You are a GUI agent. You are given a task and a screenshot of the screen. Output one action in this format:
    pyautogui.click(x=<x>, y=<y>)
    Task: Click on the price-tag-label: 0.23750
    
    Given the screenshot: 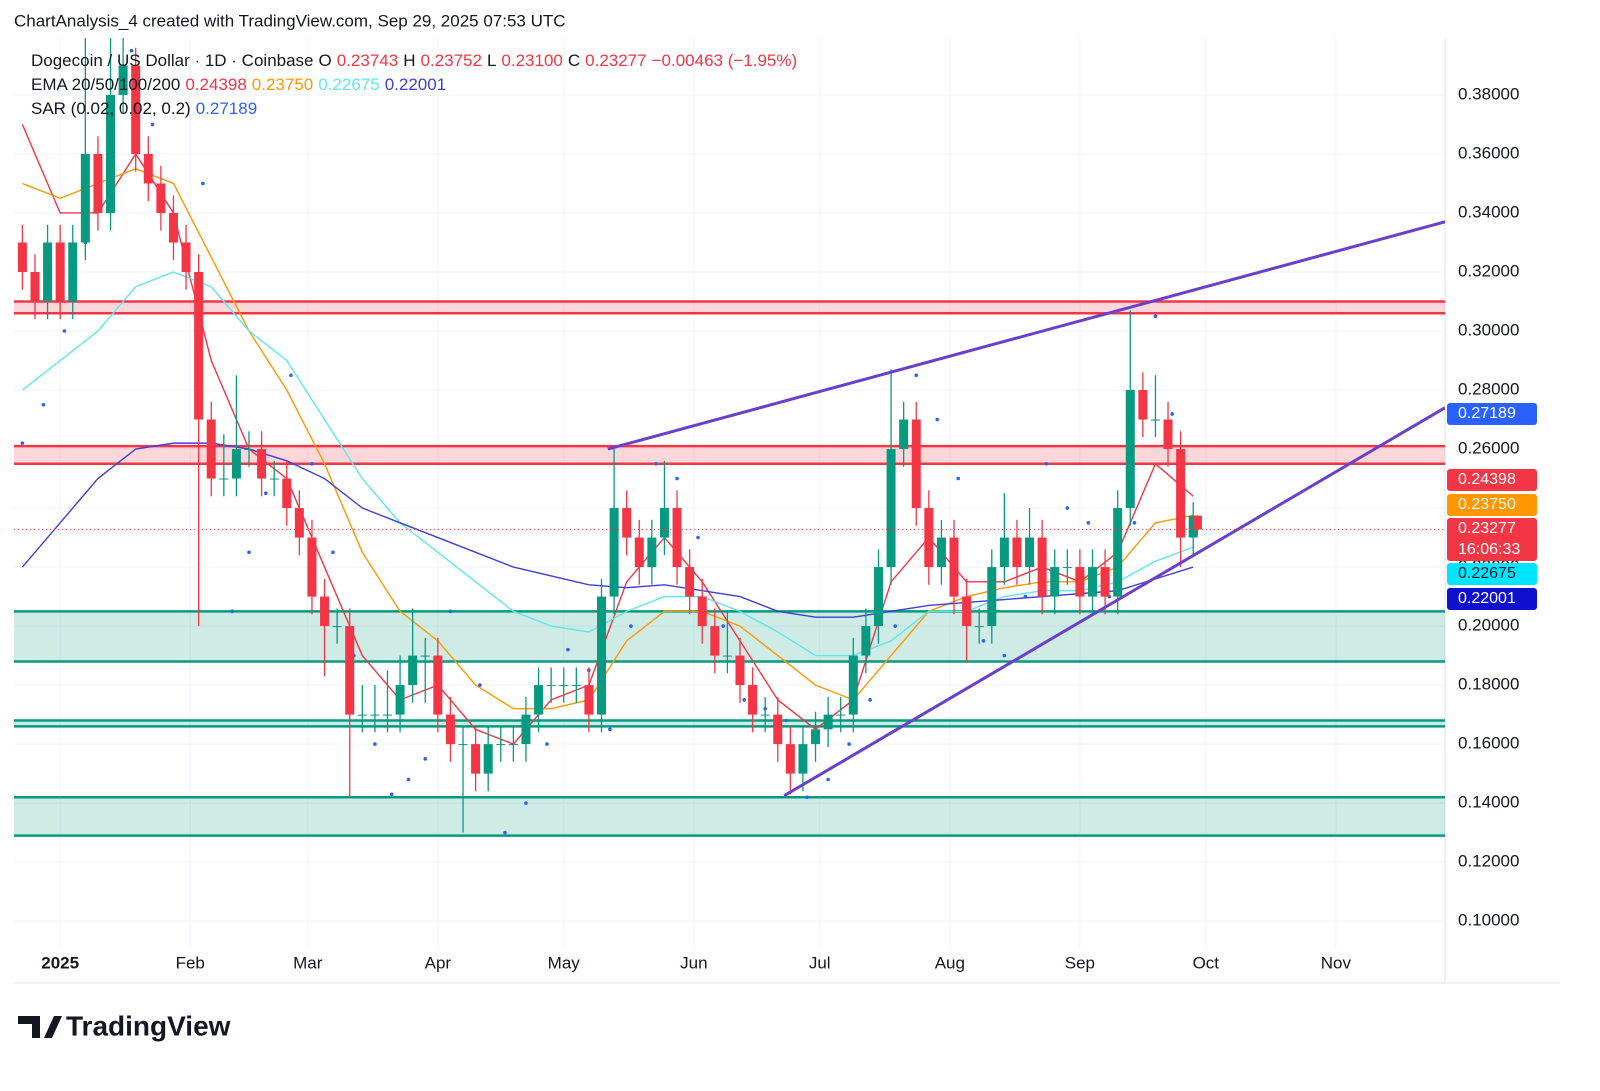 What is the action you would take?
    pyautogui.click(x=1487, y=504)
    